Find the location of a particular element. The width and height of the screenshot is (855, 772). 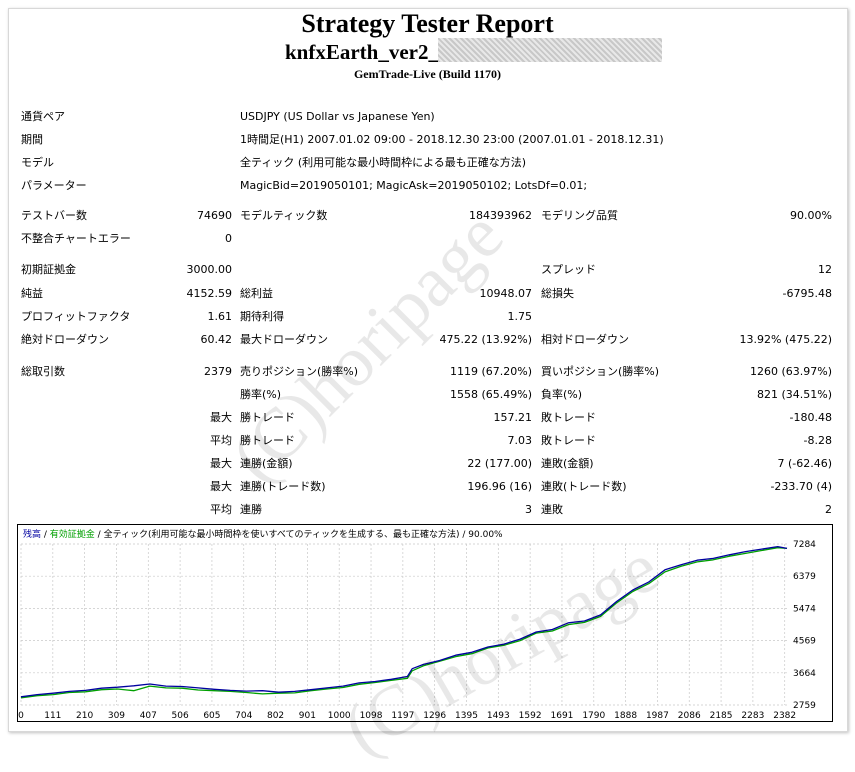

quality-value: 90.00% is located at coordinates (811, 215).